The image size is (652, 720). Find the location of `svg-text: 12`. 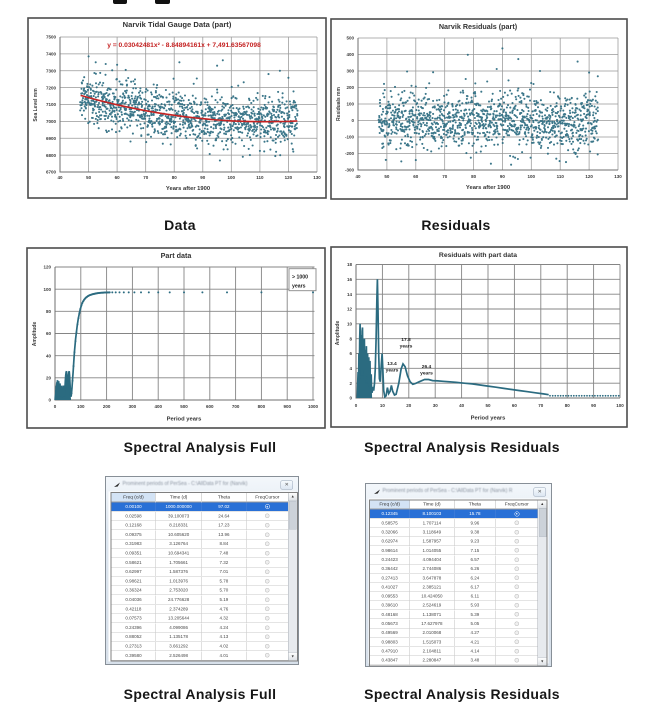

svg-text: 12 is located at coordinates (350, 309).